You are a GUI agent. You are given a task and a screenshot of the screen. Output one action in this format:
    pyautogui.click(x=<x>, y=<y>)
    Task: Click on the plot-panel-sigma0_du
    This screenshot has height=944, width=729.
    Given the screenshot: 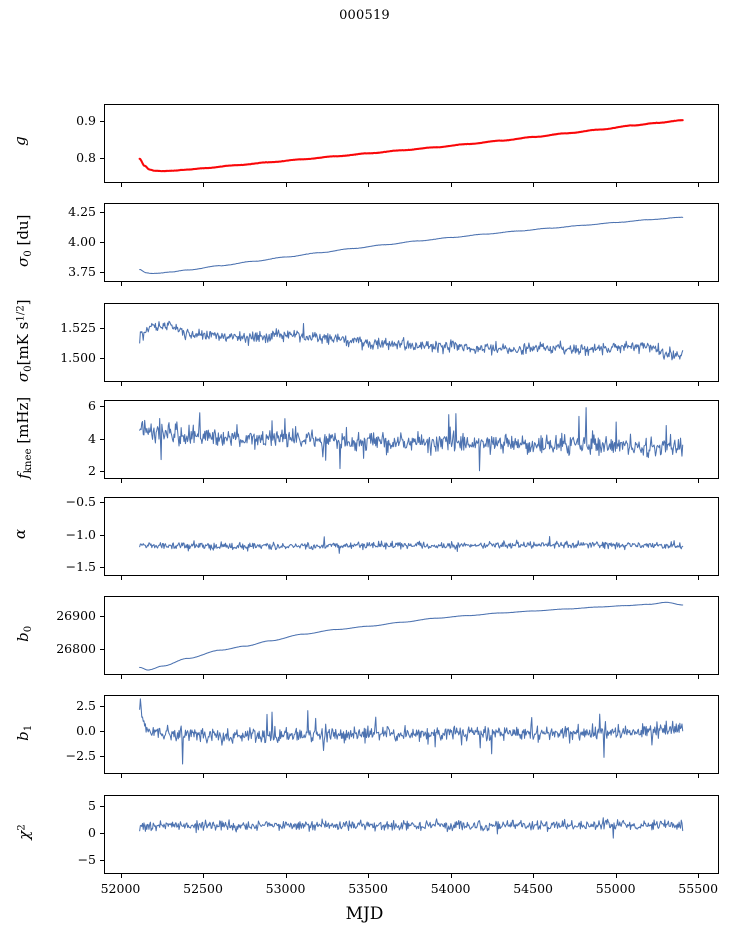 What is the action you would take?
    pyautogui.click(x=411, y=242)
    